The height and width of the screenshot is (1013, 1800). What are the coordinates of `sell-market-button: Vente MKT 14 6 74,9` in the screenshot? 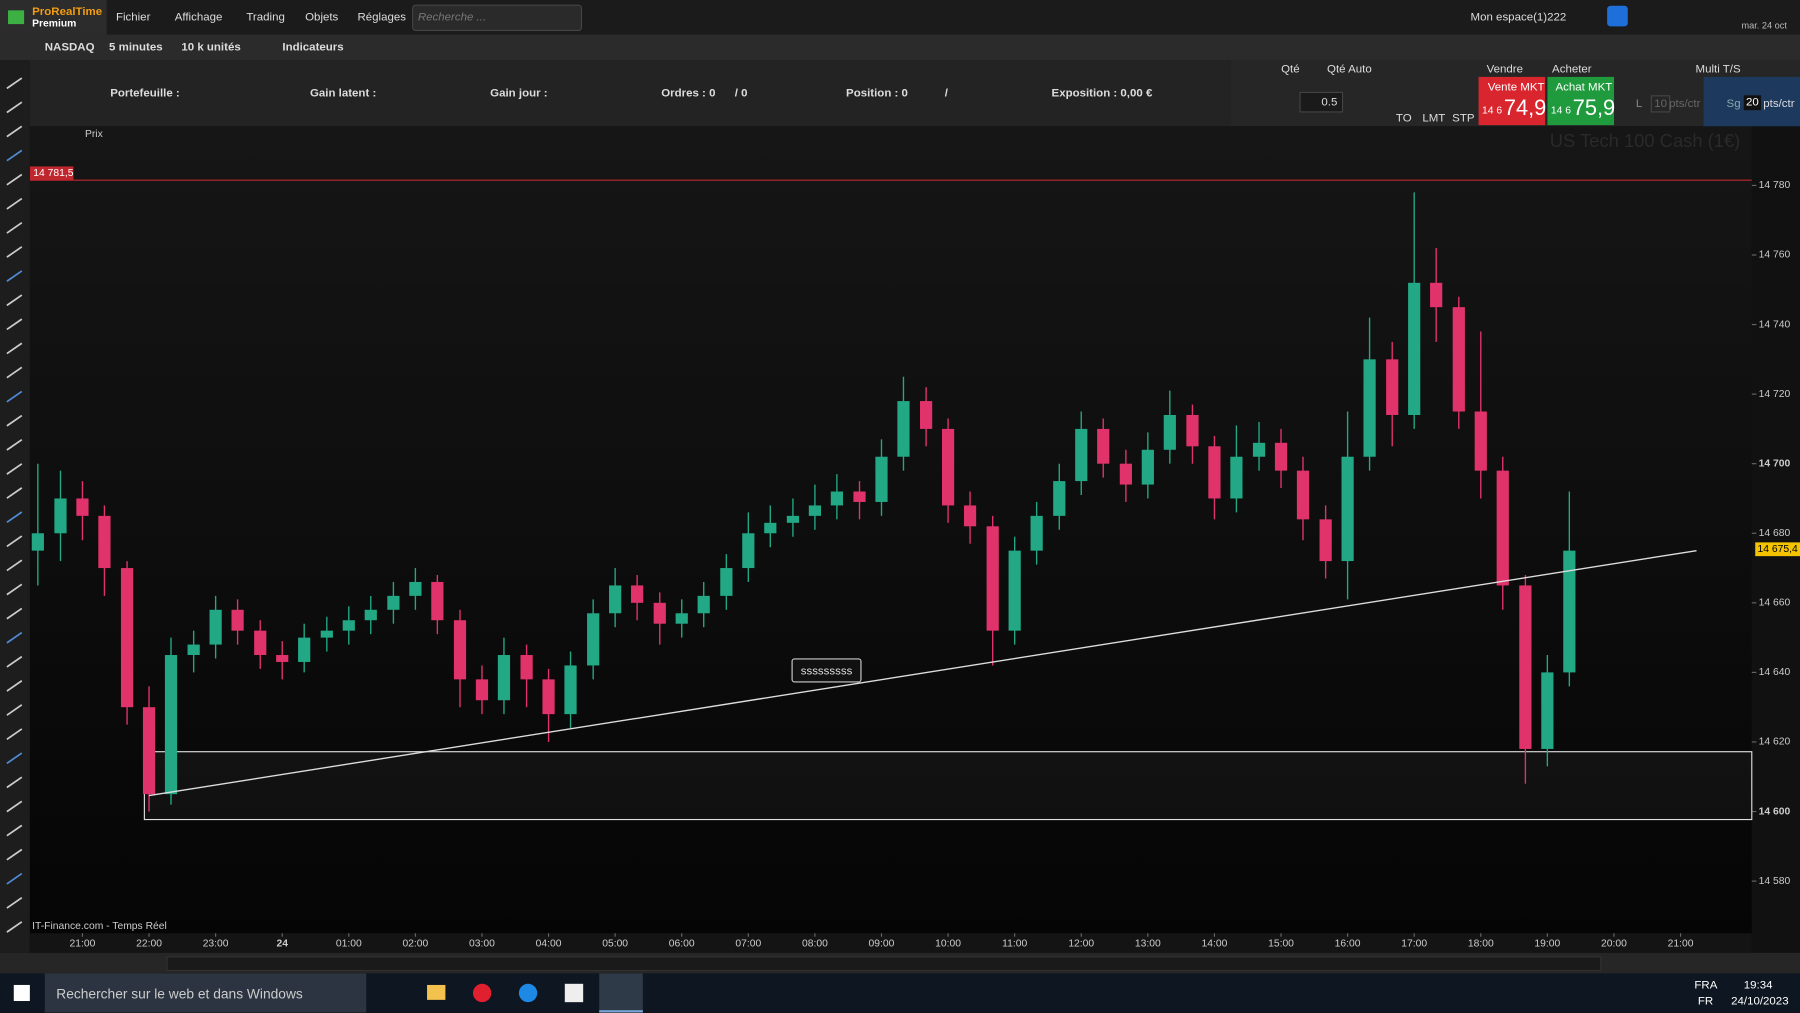 It's located at (1512, 101).